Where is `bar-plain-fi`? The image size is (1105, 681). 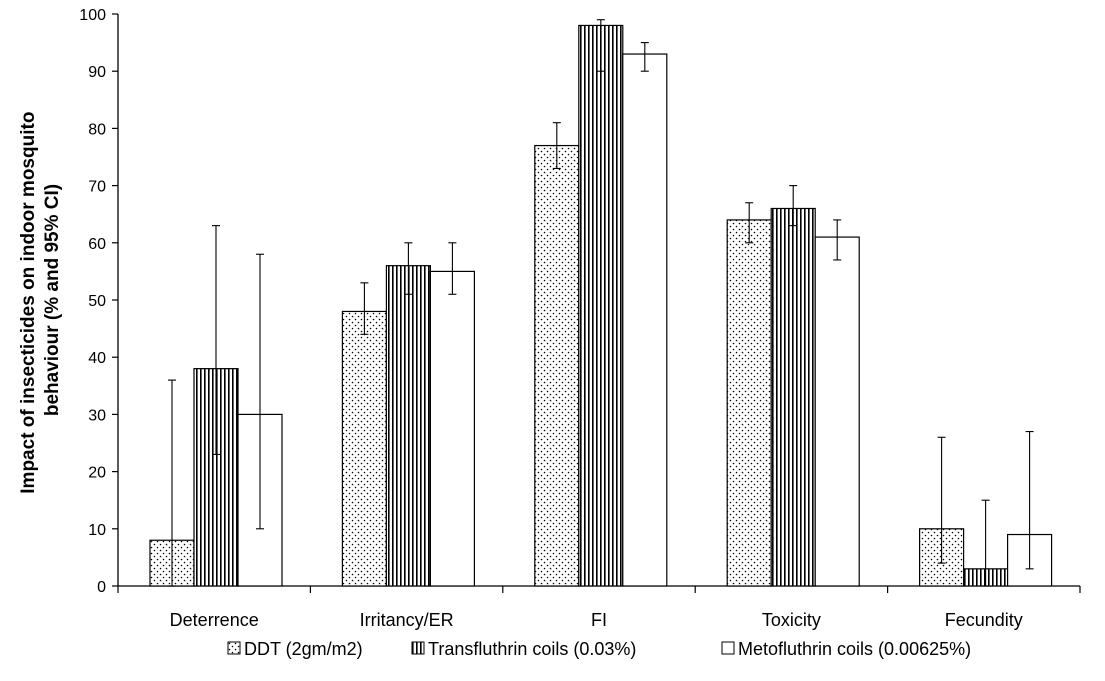
bar-plain-fi is located at coordinates (645, 320).